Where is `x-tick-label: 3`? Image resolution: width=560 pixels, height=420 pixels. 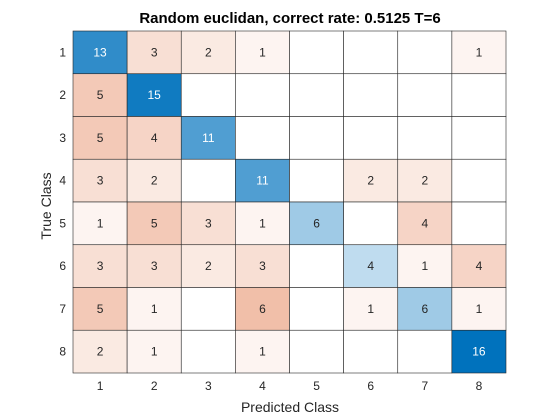 x-tick-label: 3 is located at coordinates (208, 386).